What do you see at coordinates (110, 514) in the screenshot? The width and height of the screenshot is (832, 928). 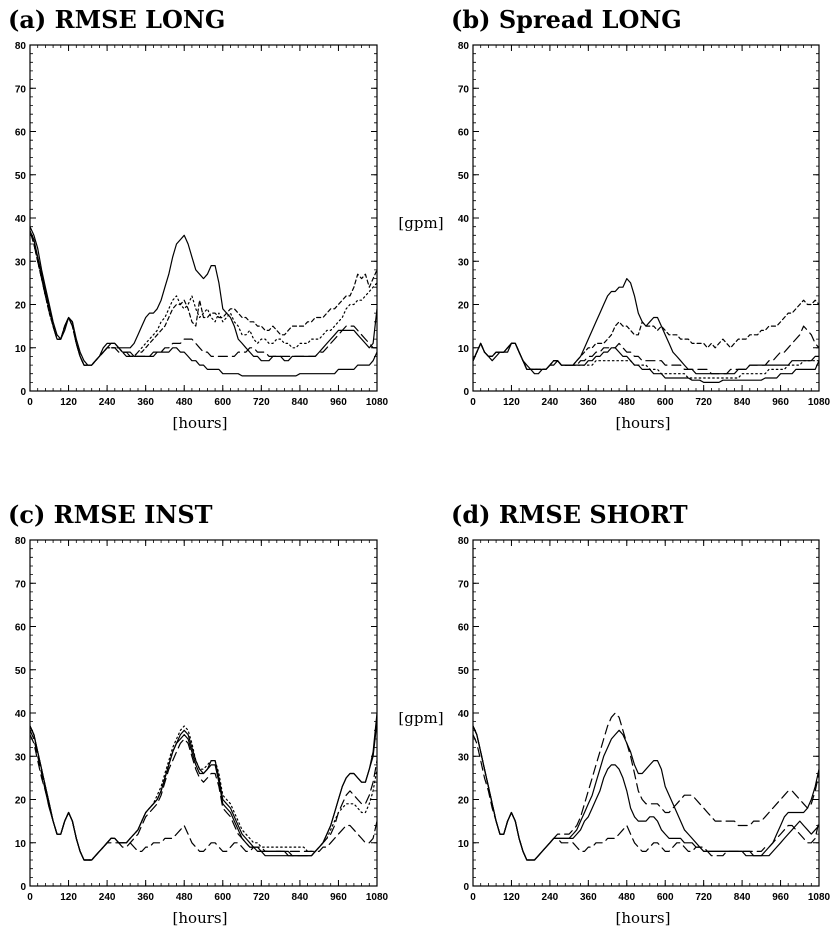 I see `panel-title: (c) RMSE INST` at bounding box center [110, 514].